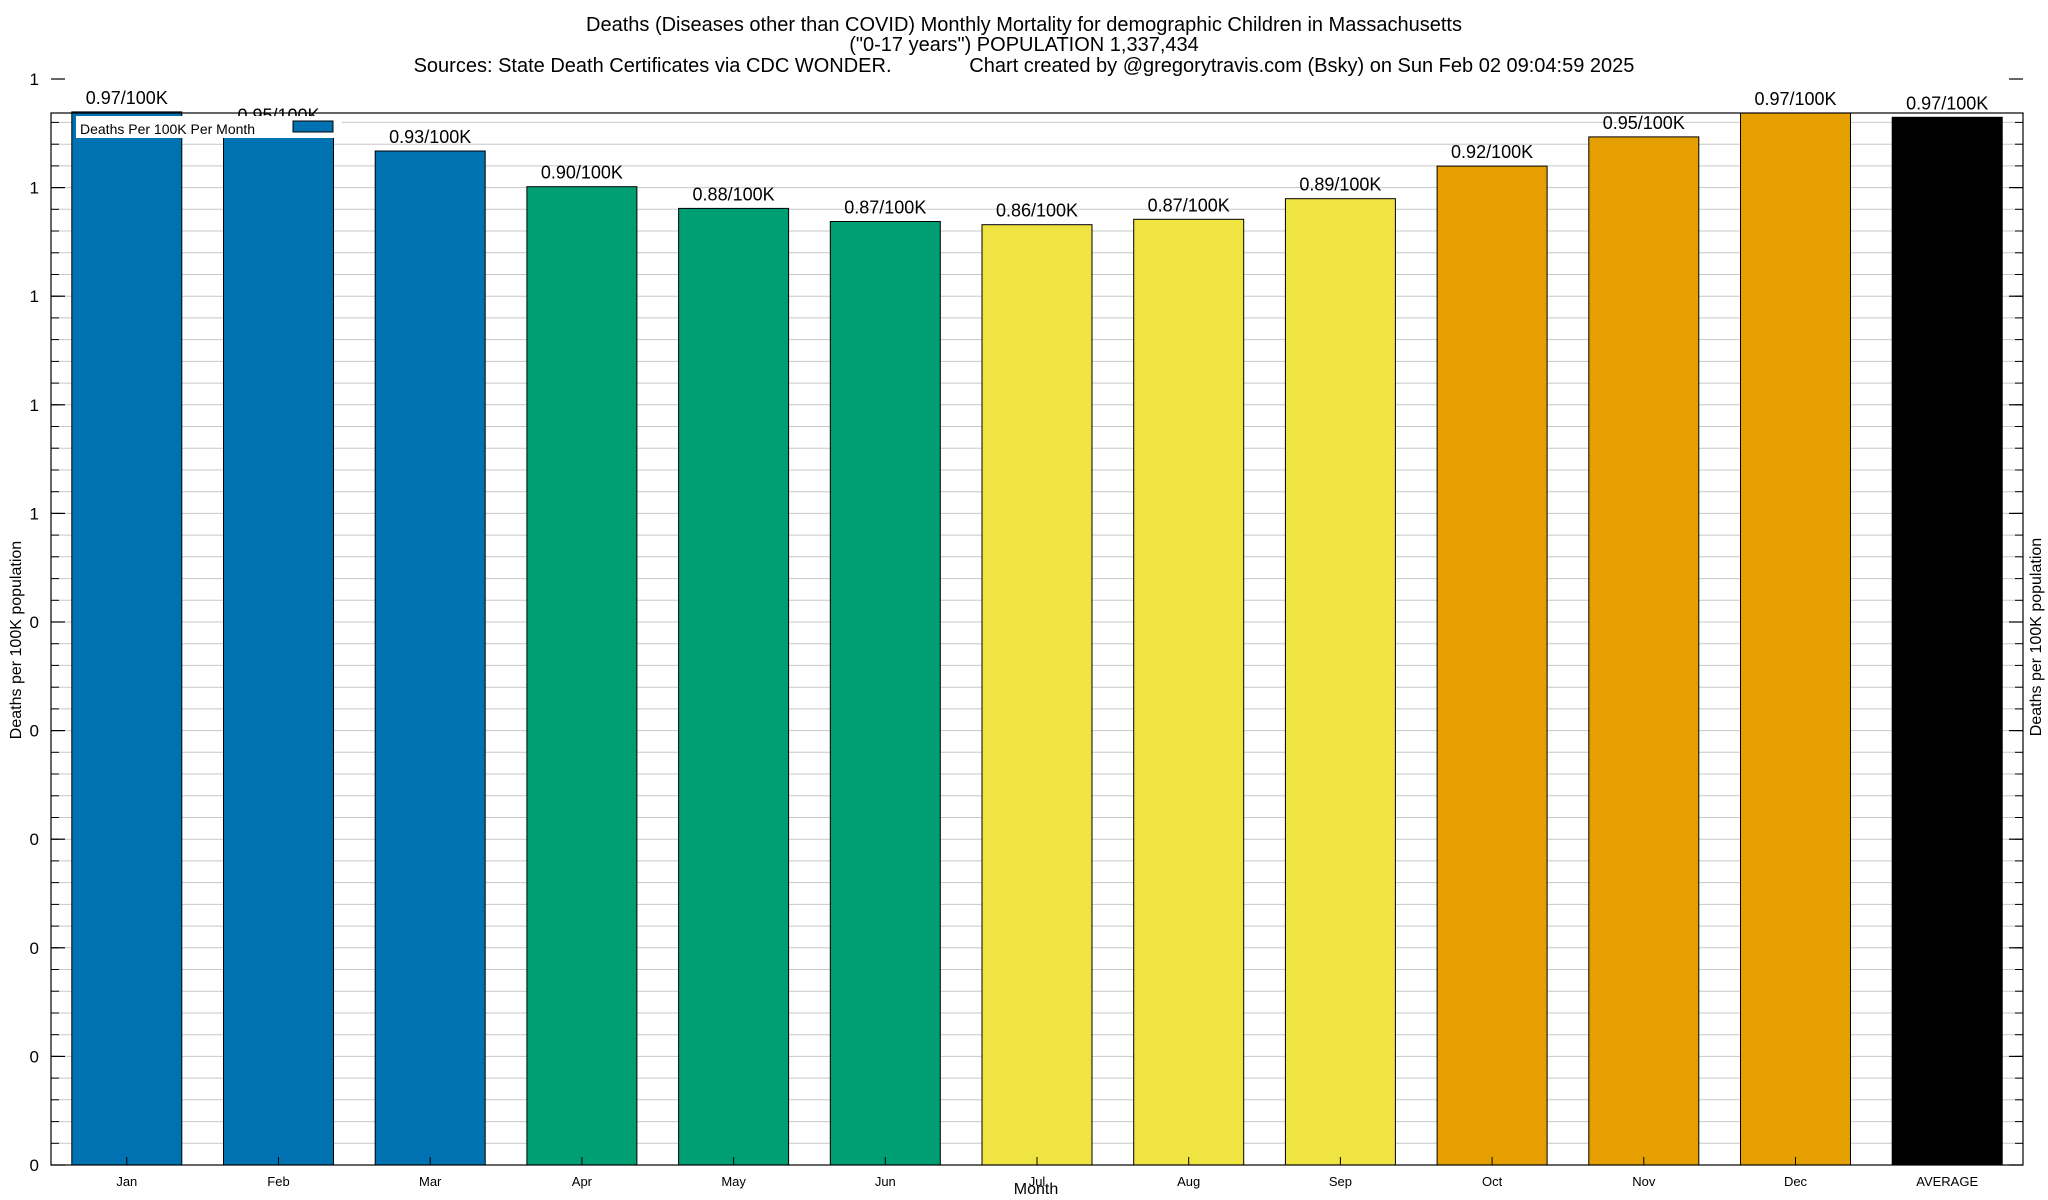  I want to click on legend-label: Deaths Per 100K Per Month, so click(167, 129).